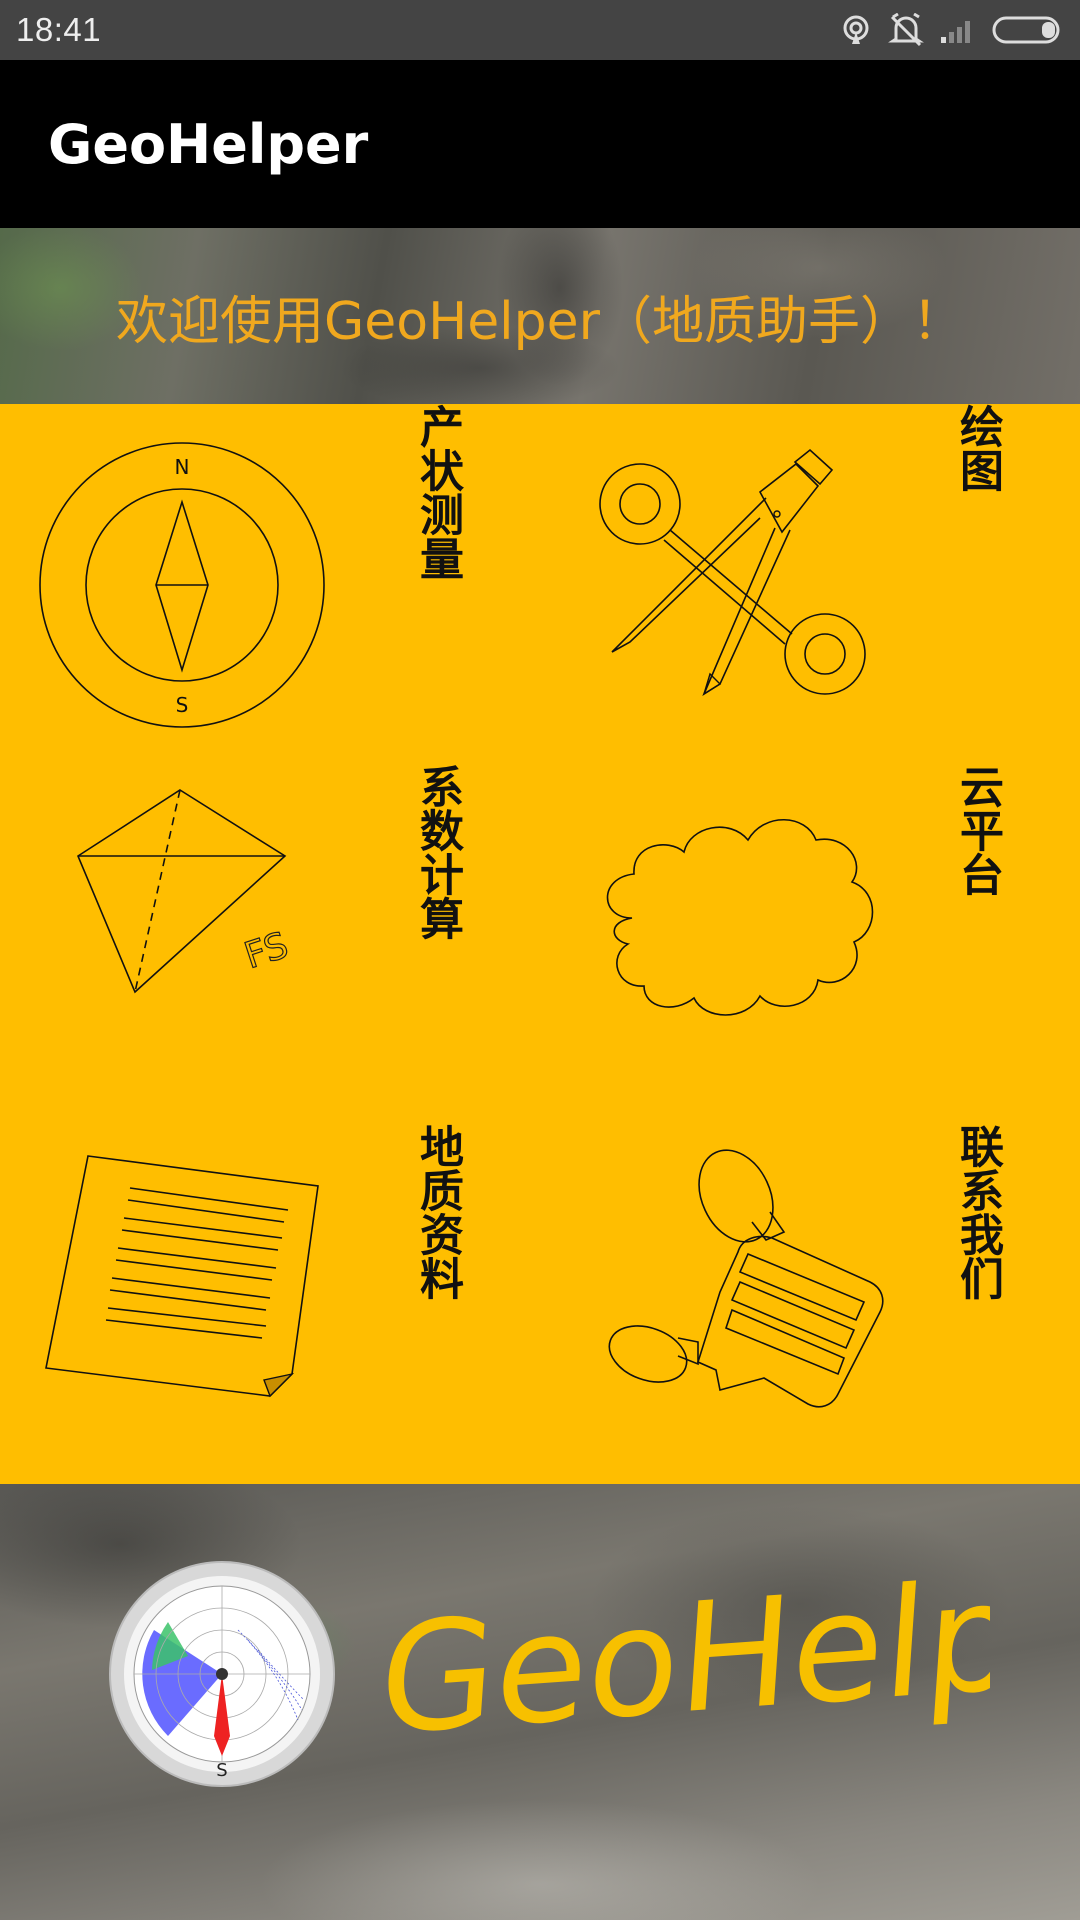  What do you see at coordinates (958, 30) in the screenshot?
I see `signal-icon` at bounding box center [958, 30].